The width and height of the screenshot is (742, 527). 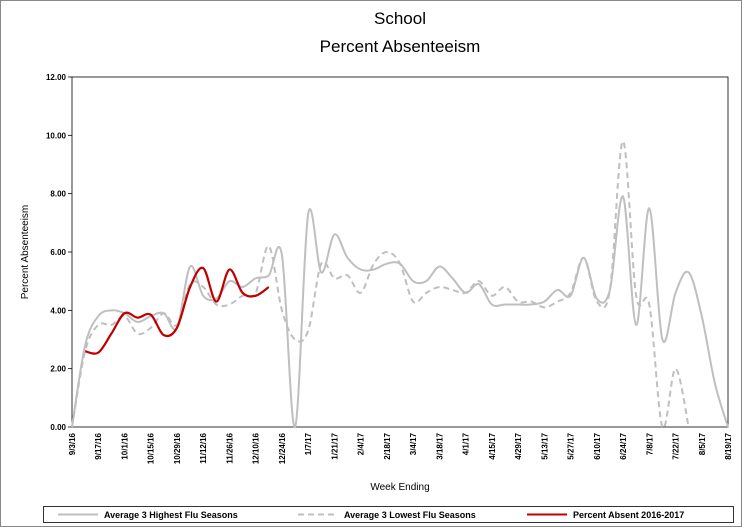 I want to click on x-tick-label: 11/26/16, so click(x=229, y=447).